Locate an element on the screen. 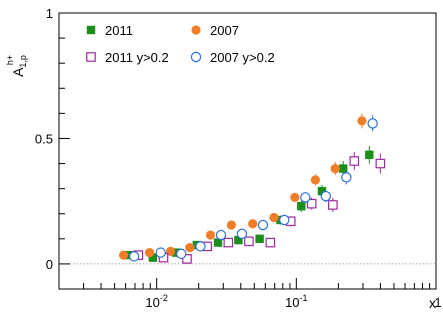  y-tick-label: 0 is located at coordinates (49, 264).